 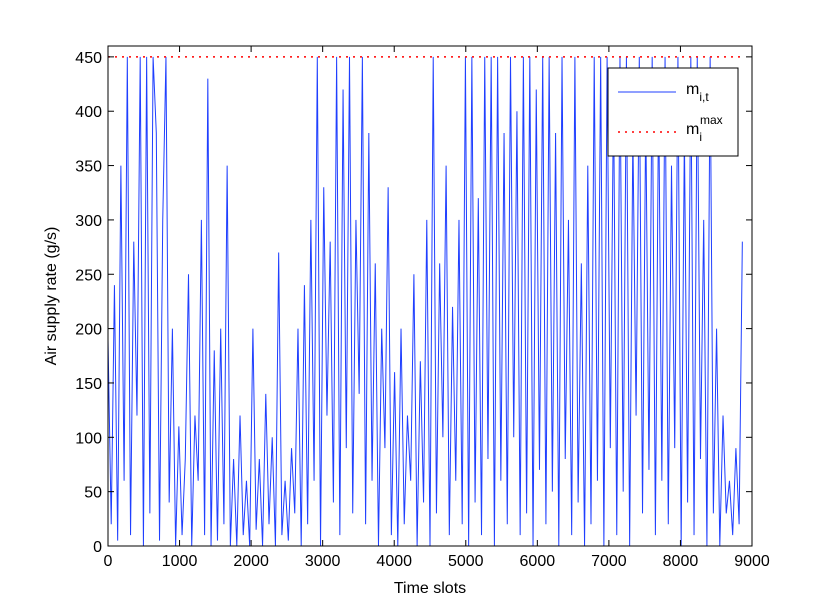 I want to click on x-tick-label: 6000, so click(x=538, y=561).